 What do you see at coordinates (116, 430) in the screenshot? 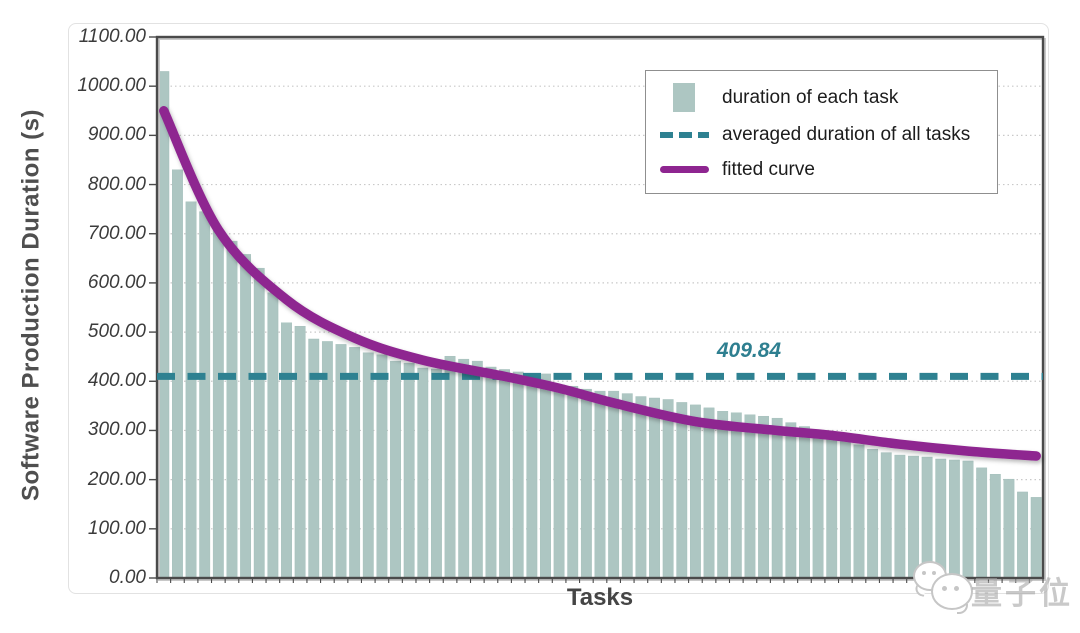
I see `y-tick-label: 300.00` at bounding box center [116, 430].